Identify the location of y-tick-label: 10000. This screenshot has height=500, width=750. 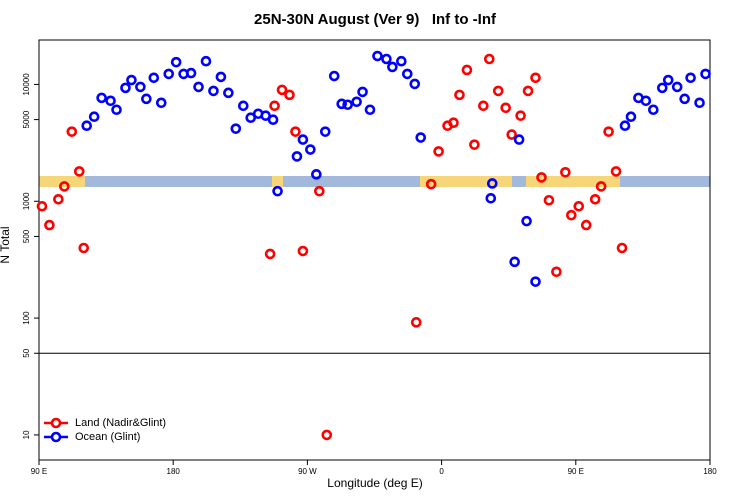
(26, 84).